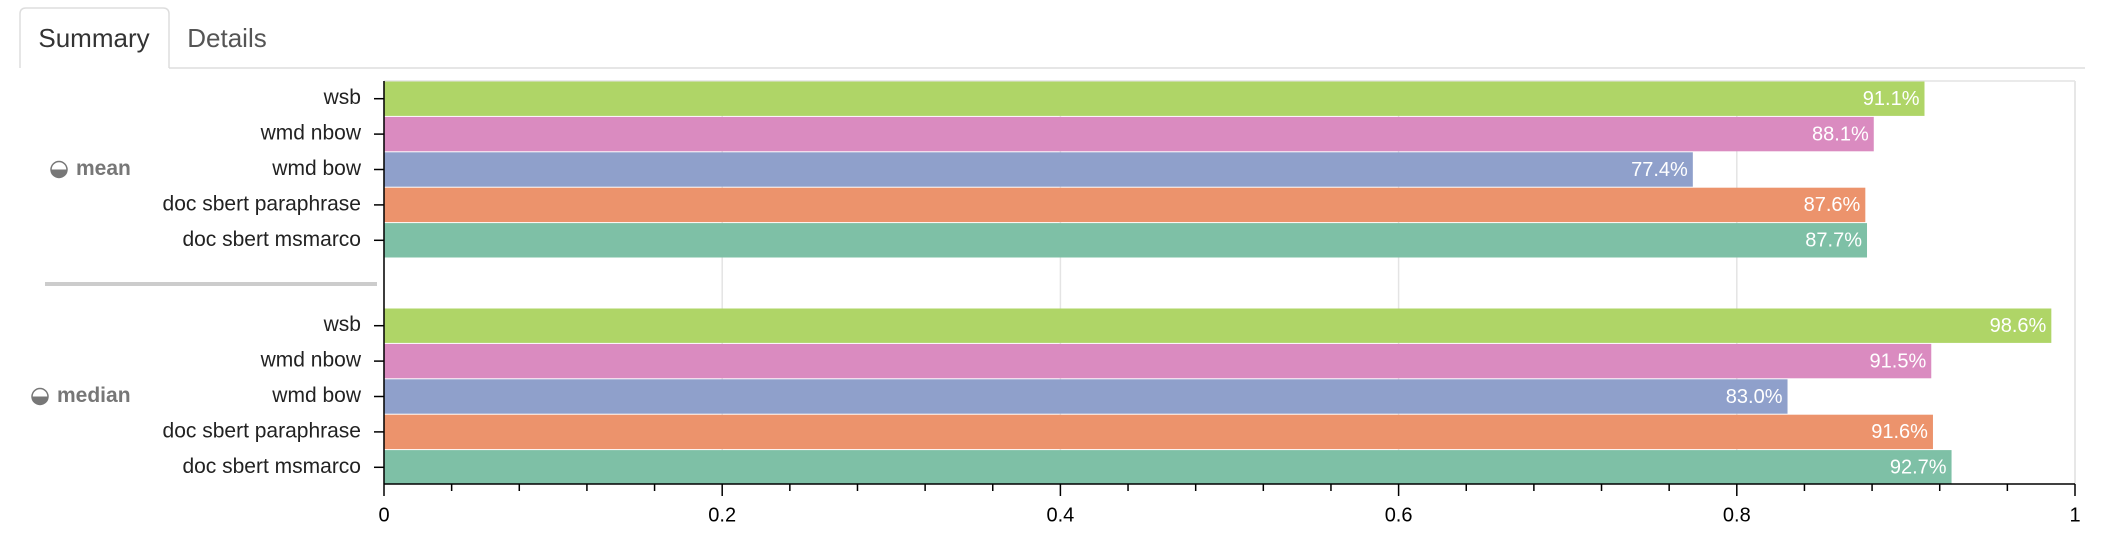 The height and width of the screenshot is (547, 2104). I want to click on bar-value-label: 91.1%, so click(1891, 99).